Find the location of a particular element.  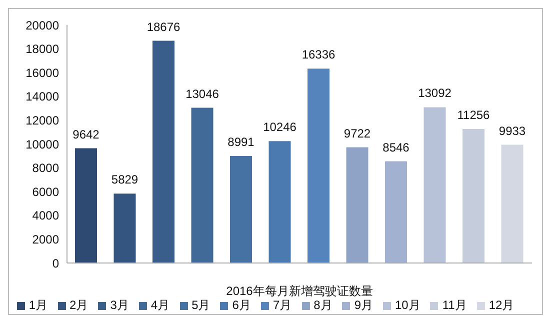

y-tick-label: 2000 is located at coordinates (46, 239).